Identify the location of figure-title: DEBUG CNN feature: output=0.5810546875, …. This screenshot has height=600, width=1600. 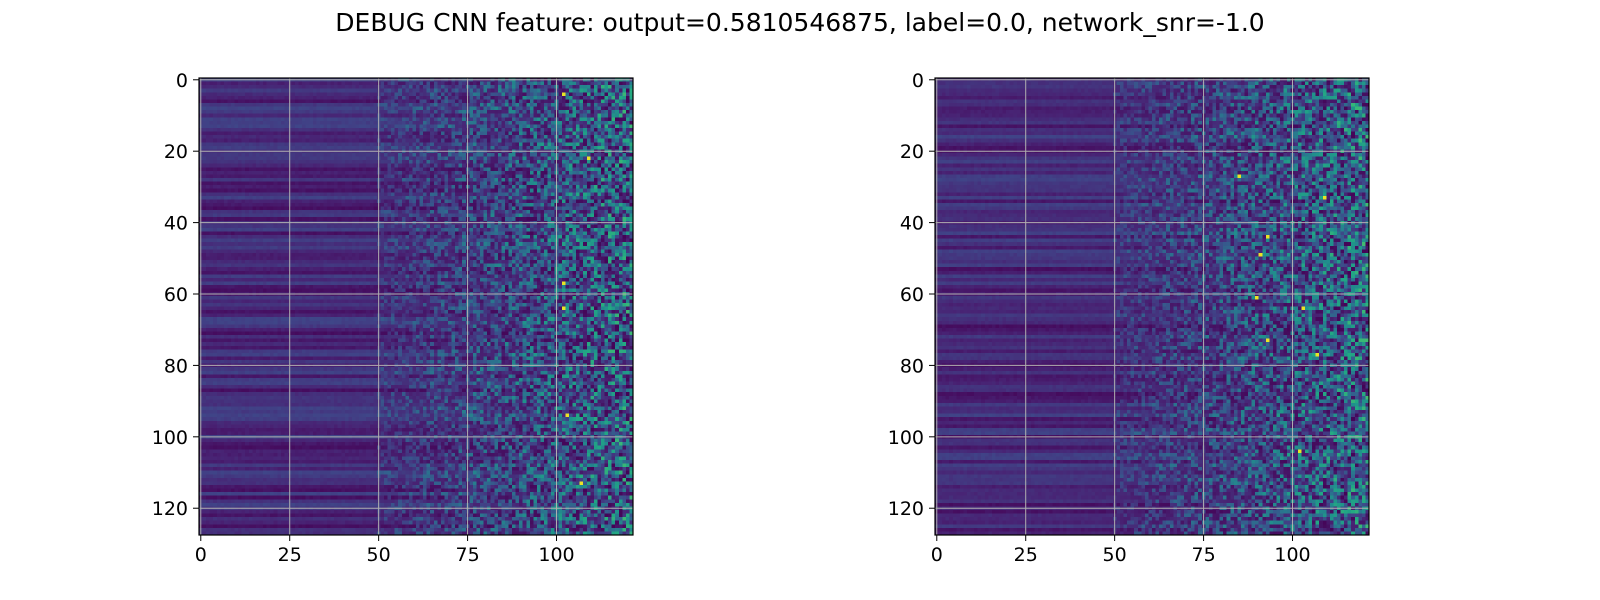
(800, 22).